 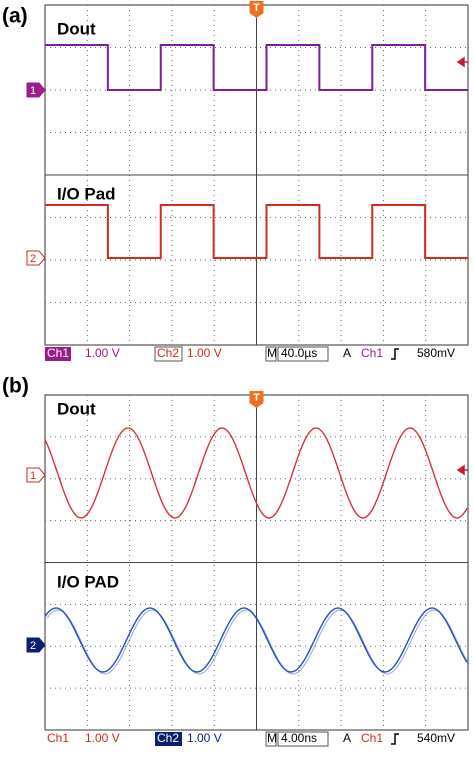 What do you see at coordinates (15, 16) in the screenshot?
I see `panel-label: (a)` at bounding box center [15, 16].